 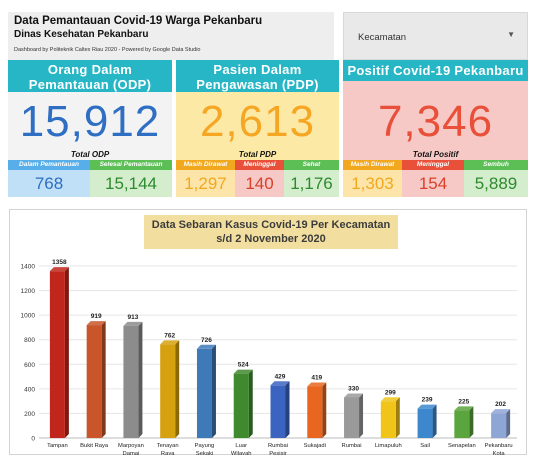 I want to click on y-tick-label: 800, so click(x=29, y=340).